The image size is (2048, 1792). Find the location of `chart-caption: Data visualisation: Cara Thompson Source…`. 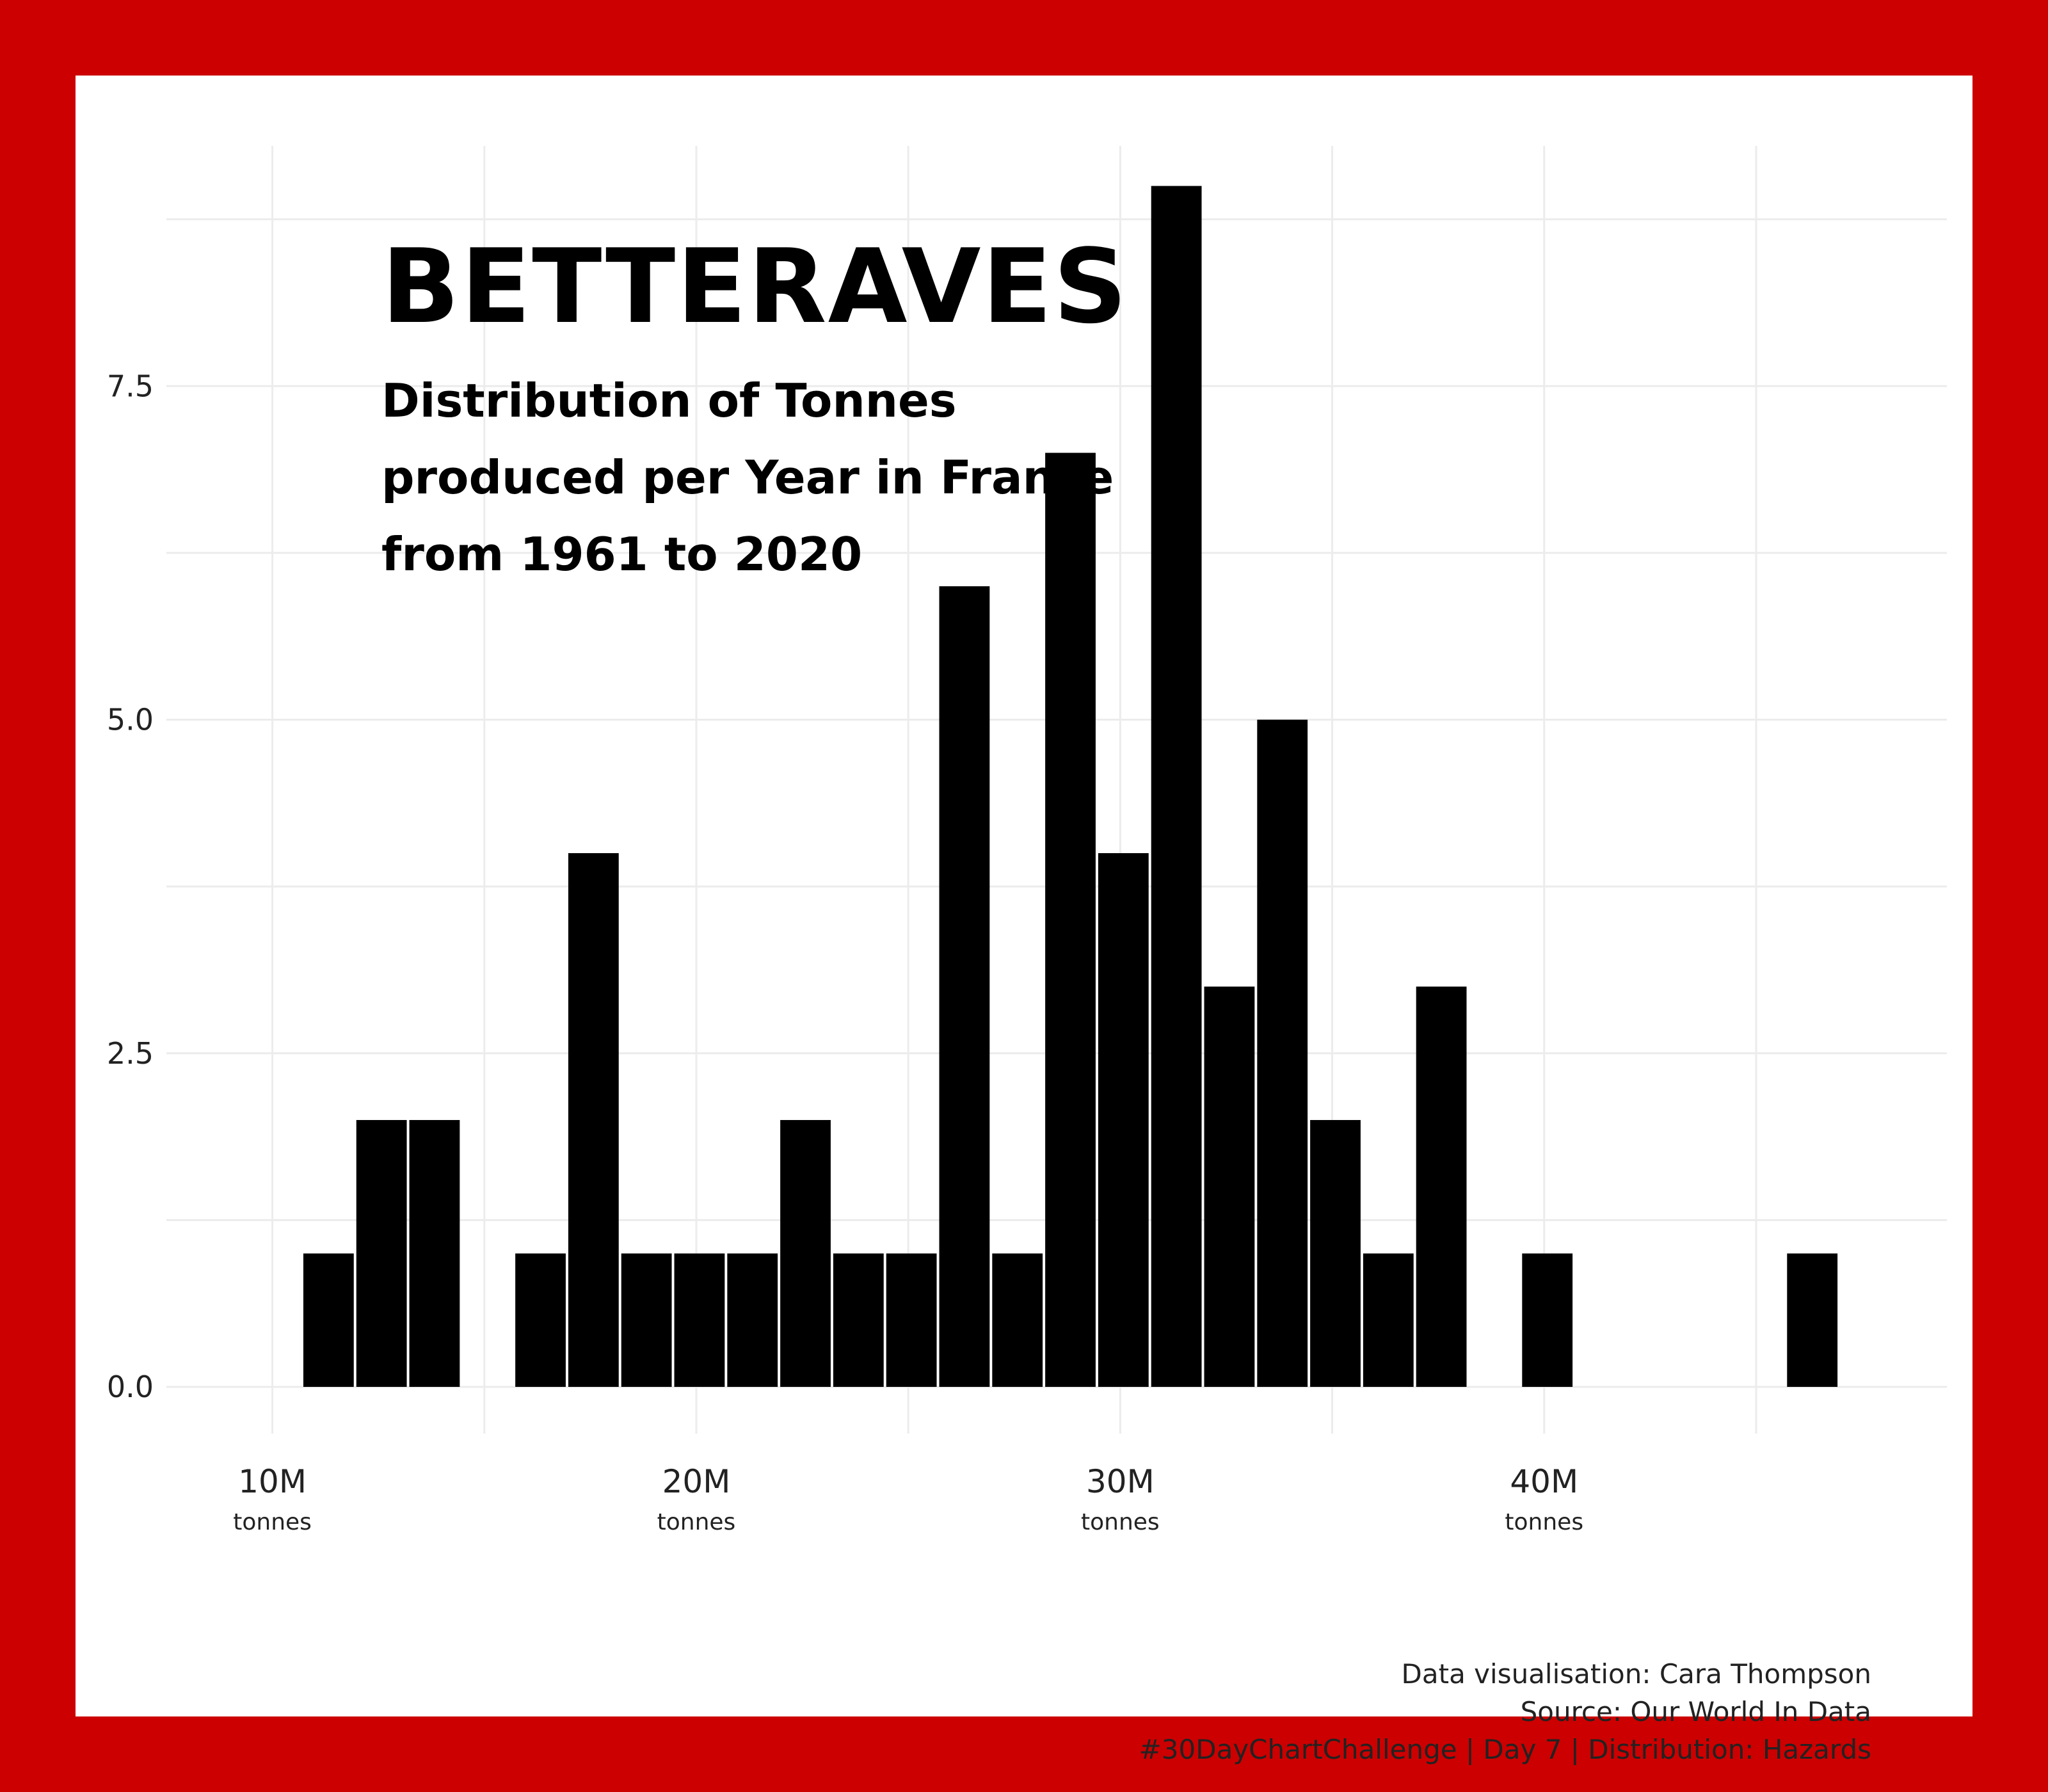

chart-caption: Data visualisation: Cara Thompson Source… is located at coordinates (1505, 1711).